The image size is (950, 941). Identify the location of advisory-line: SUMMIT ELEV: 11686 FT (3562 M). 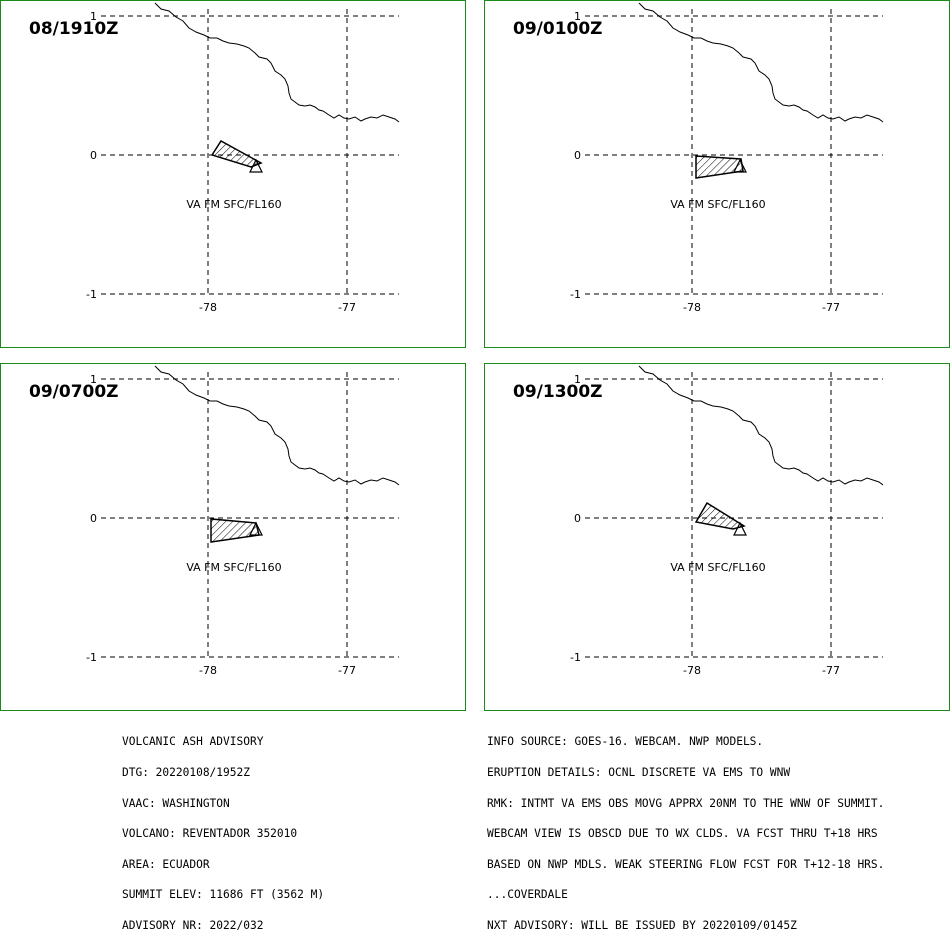
(223, 895).